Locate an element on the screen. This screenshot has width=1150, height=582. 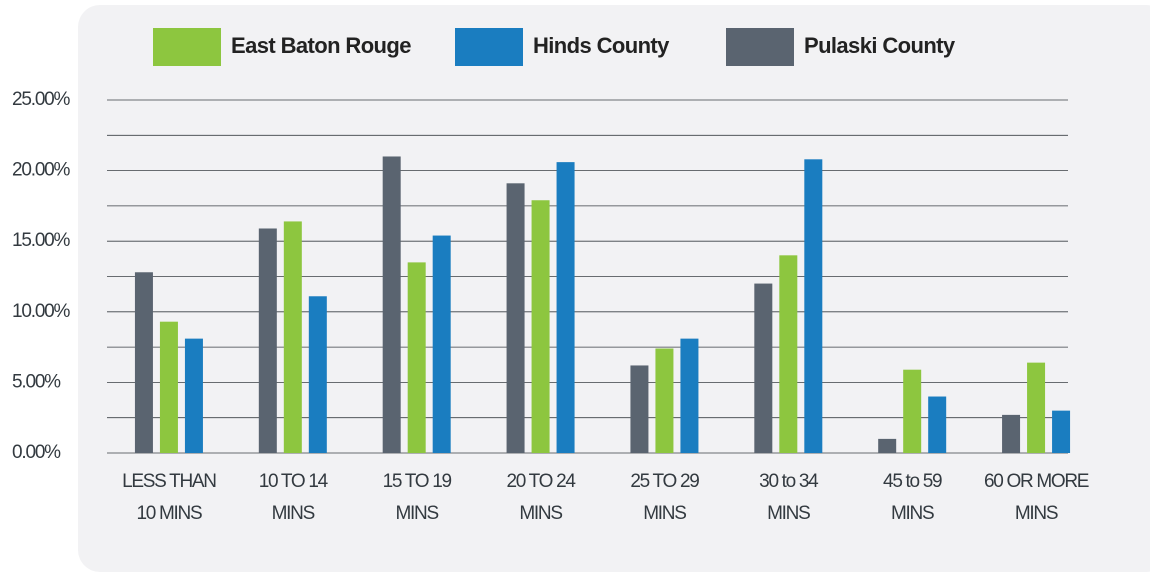
y-tick-label: 0.00% is located at coordinates (36, 452).